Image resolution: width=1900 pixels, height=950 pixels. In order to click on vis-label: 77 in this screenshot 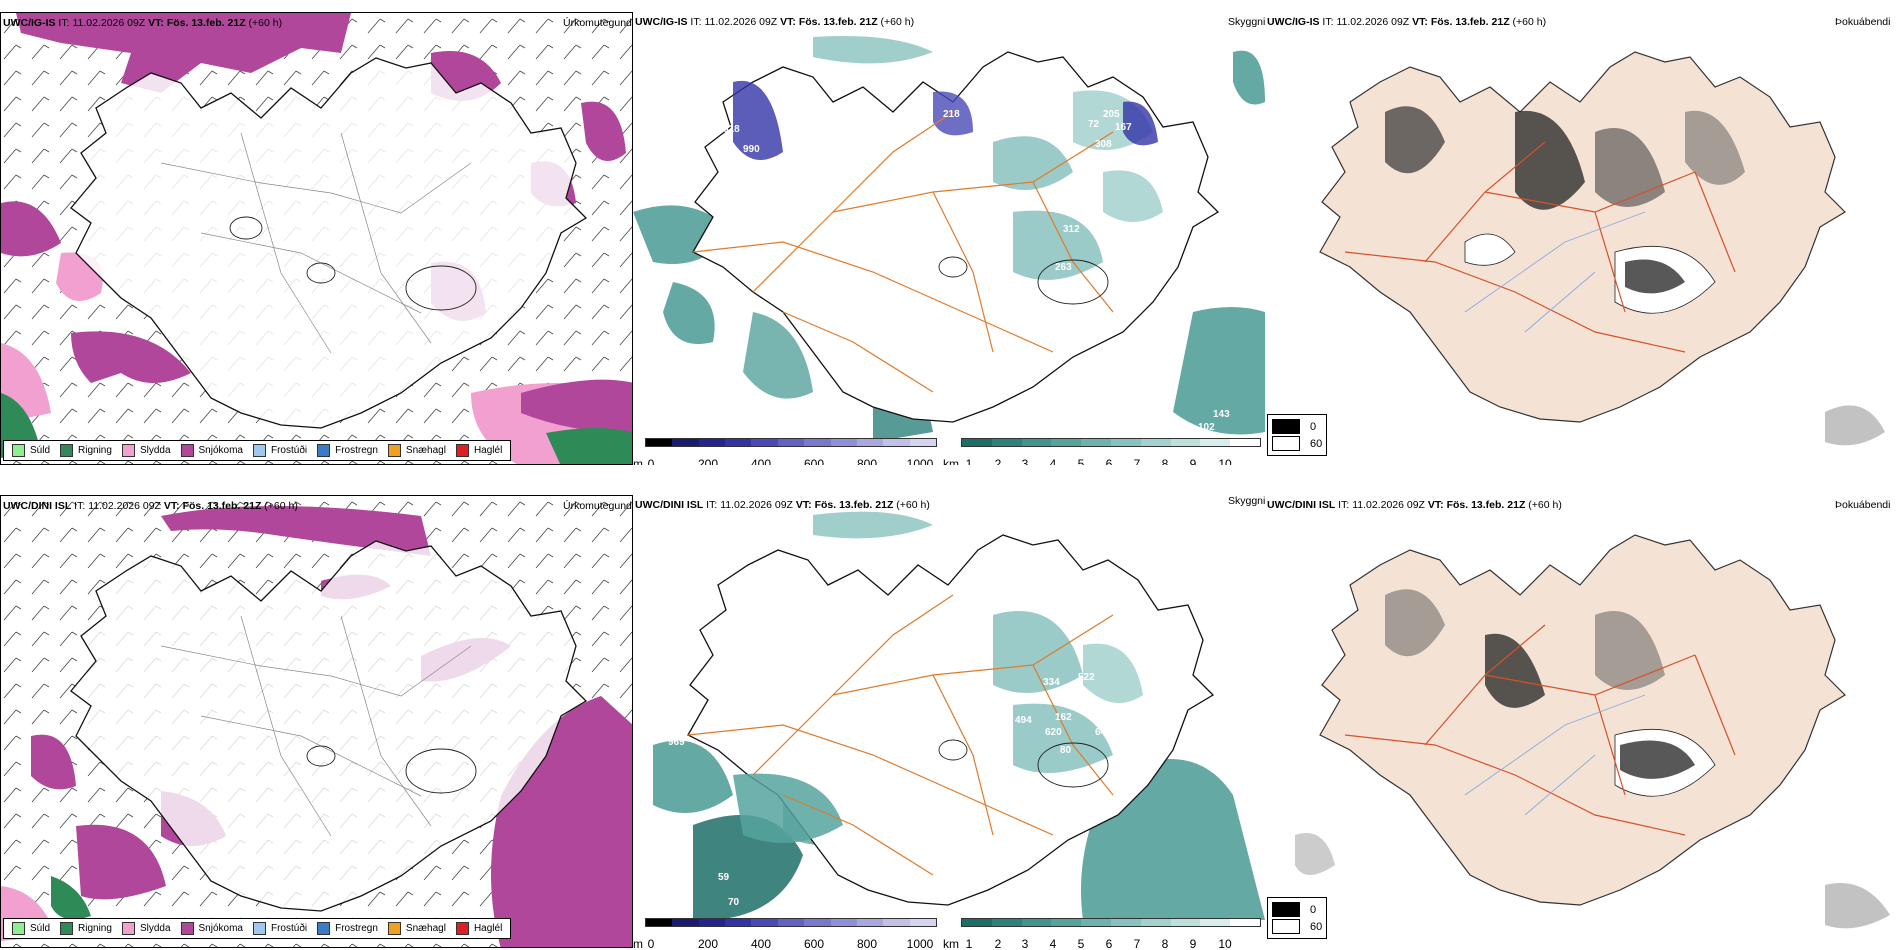, I will do `click(1104, 159)`.